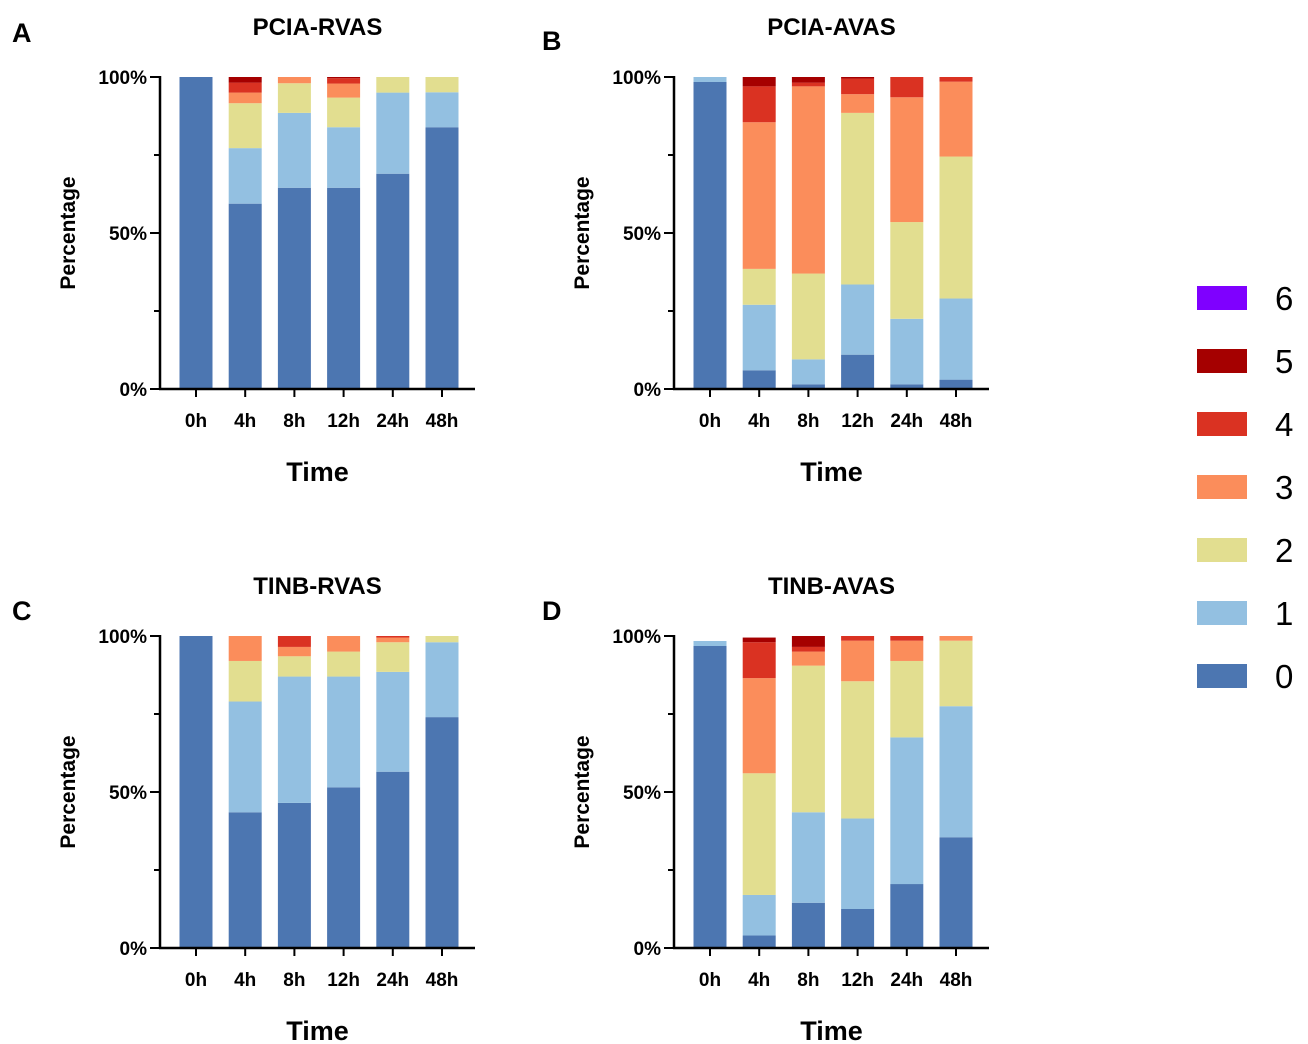 The height and width of the screenshot is (1044, 1308). I want to click on chart-title: PCIA-RVAS, so click(318, 27).